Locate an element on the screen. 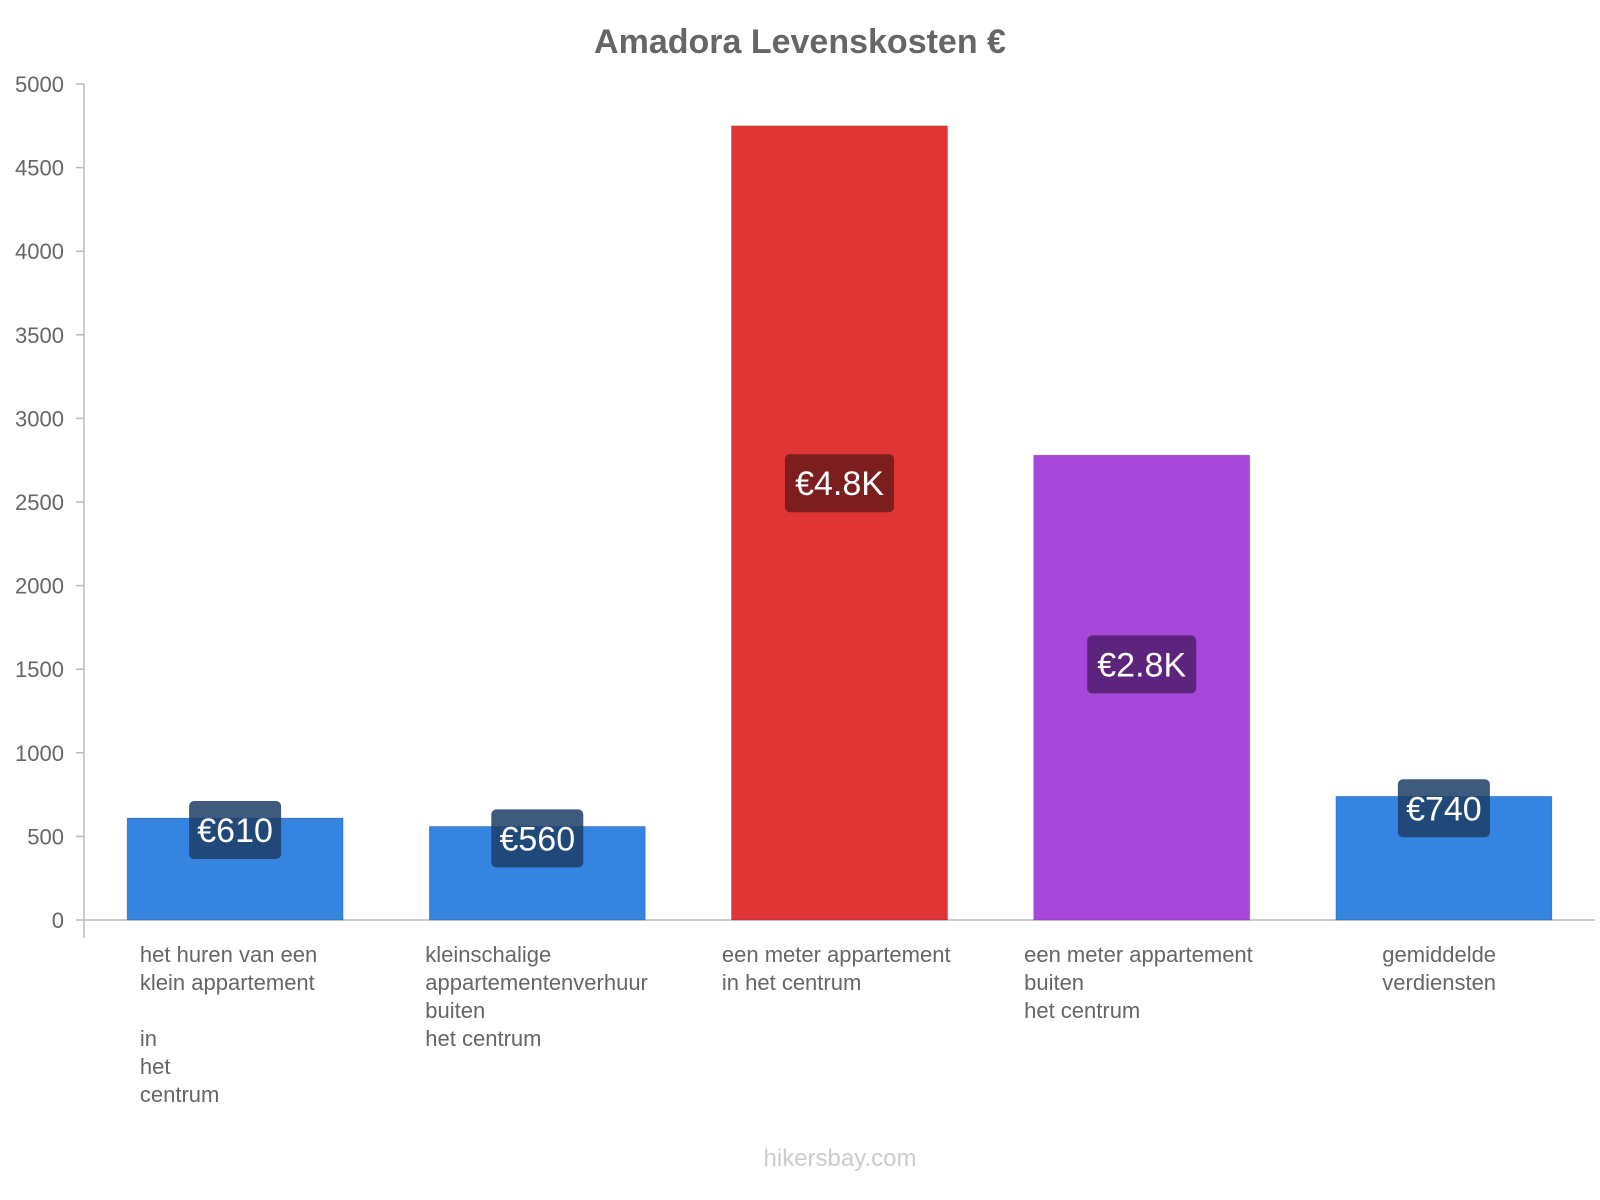 Image resolution: width=1600 pixels, height=1200 pixels. category-label-line: in het centrum is located at coordinates (791, 982).